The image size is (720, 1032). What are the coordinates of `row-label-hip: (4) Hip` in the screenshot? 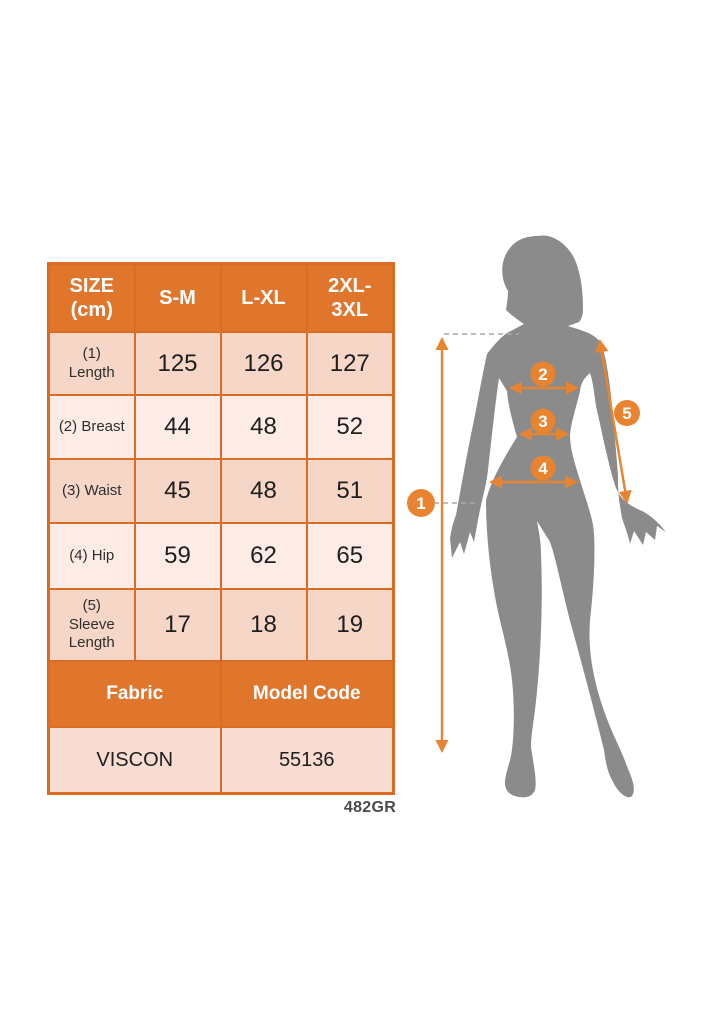 It's located at (91, 556).